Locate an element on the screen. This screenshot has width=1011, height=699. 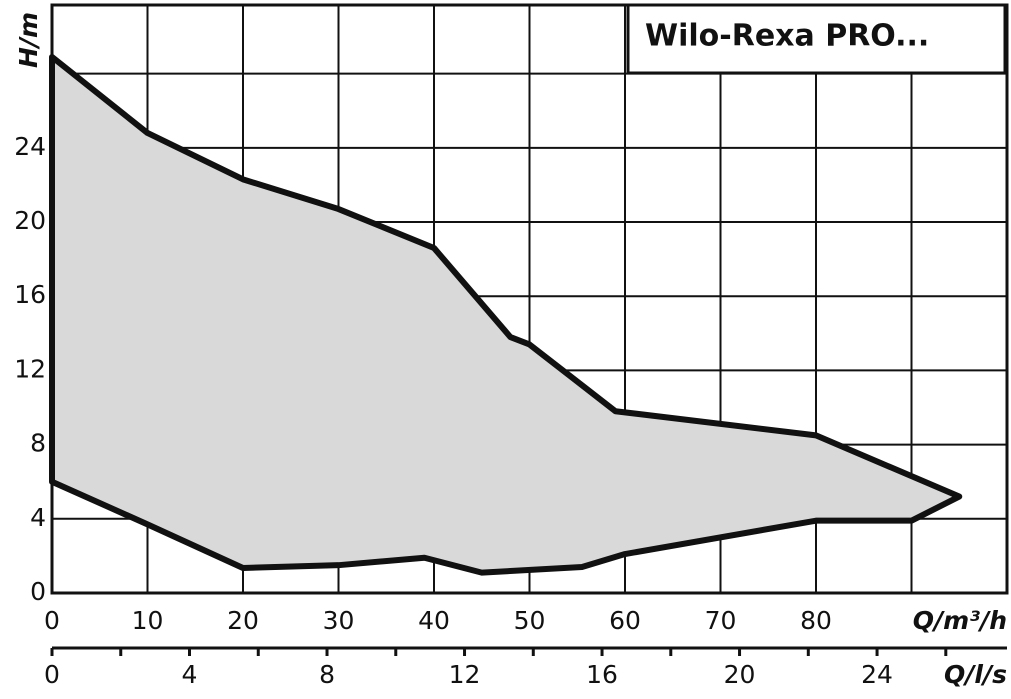
x-tick-label: 40 is located at coordinates (434, 620).